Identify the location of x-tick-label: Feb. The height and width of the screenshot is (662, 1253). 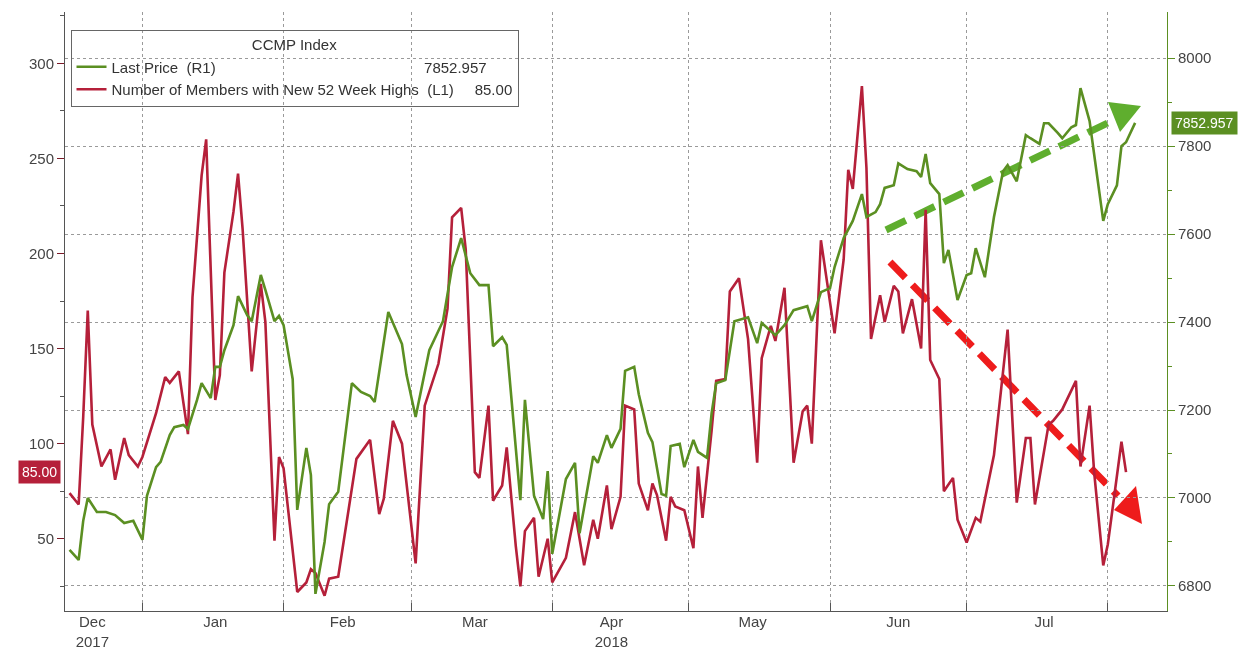
(342, 621).